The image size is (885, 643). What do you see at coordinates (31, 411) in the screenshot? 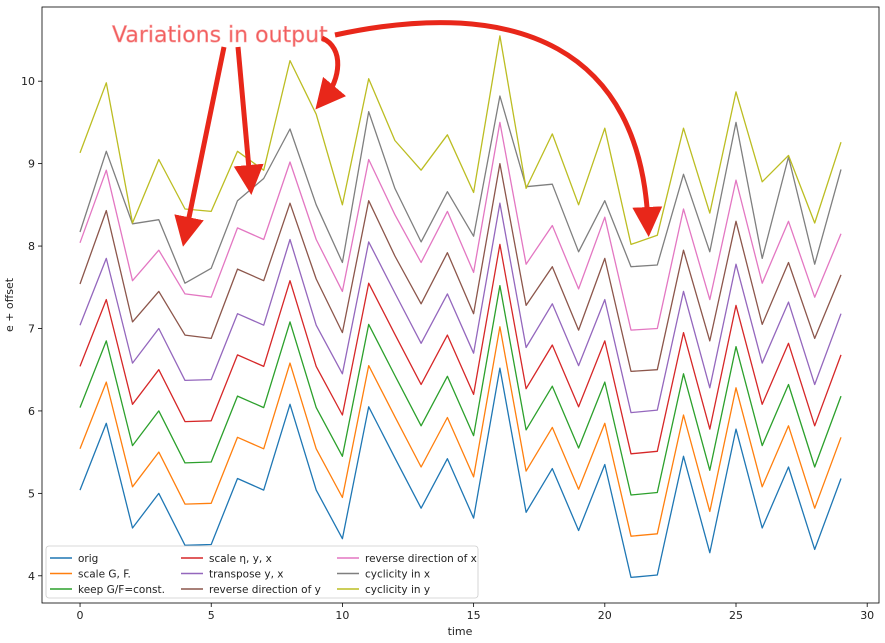
I see `y-tick-label: 6` at bounding box center [31, 411].